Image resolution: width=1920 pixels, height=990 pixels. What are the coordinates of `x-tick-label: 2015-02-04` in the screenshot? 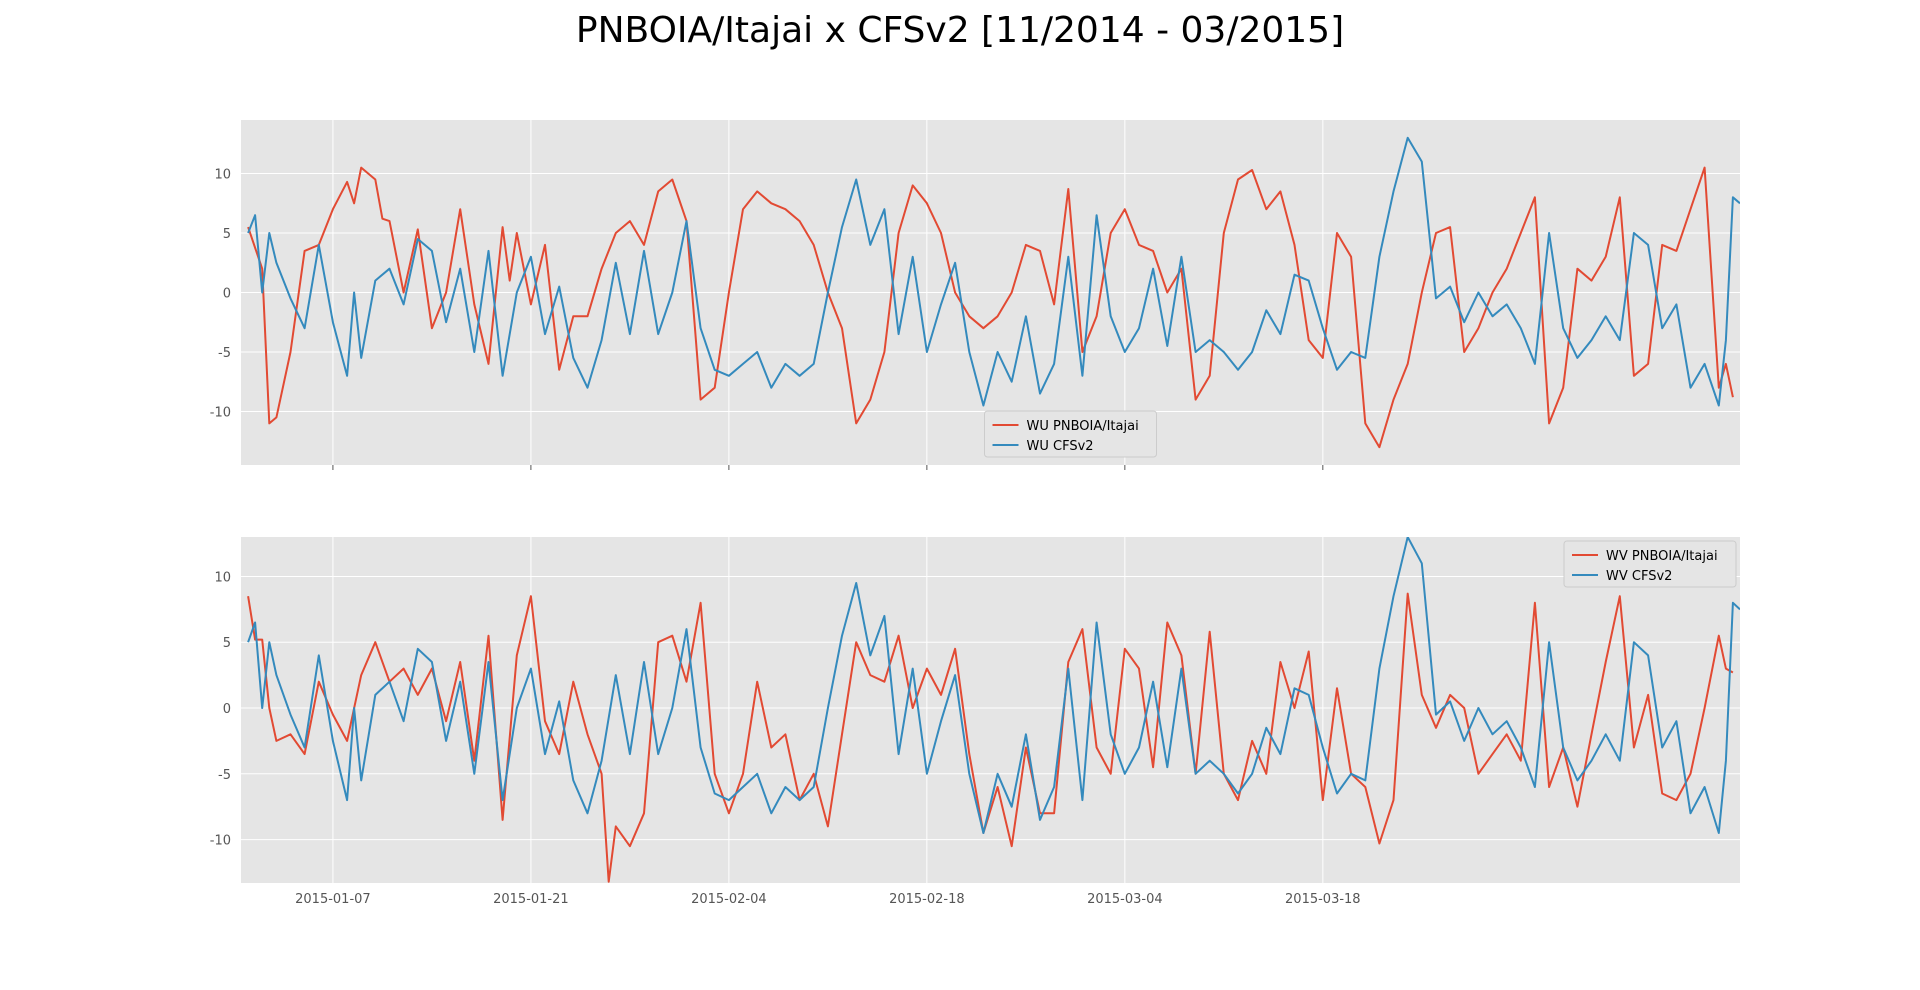 It's located at (729, 899).